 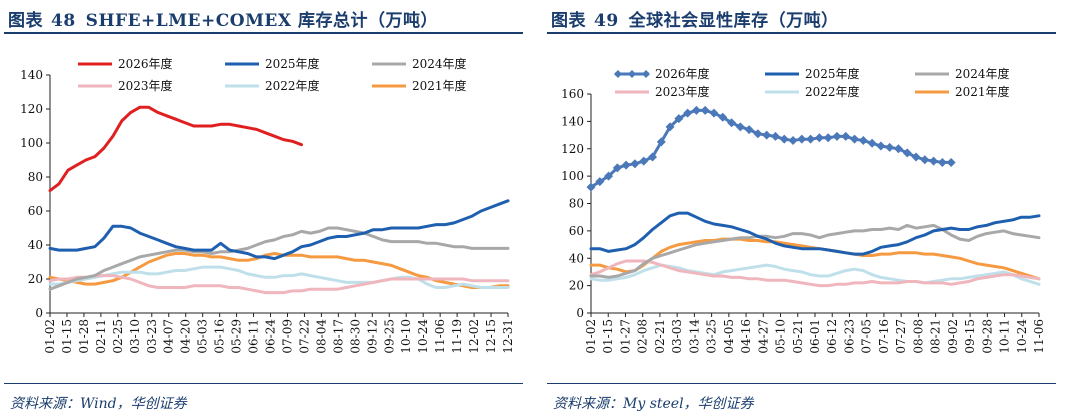 I want to click on x-tick-label: 08-08, so click(x=918, y=336).